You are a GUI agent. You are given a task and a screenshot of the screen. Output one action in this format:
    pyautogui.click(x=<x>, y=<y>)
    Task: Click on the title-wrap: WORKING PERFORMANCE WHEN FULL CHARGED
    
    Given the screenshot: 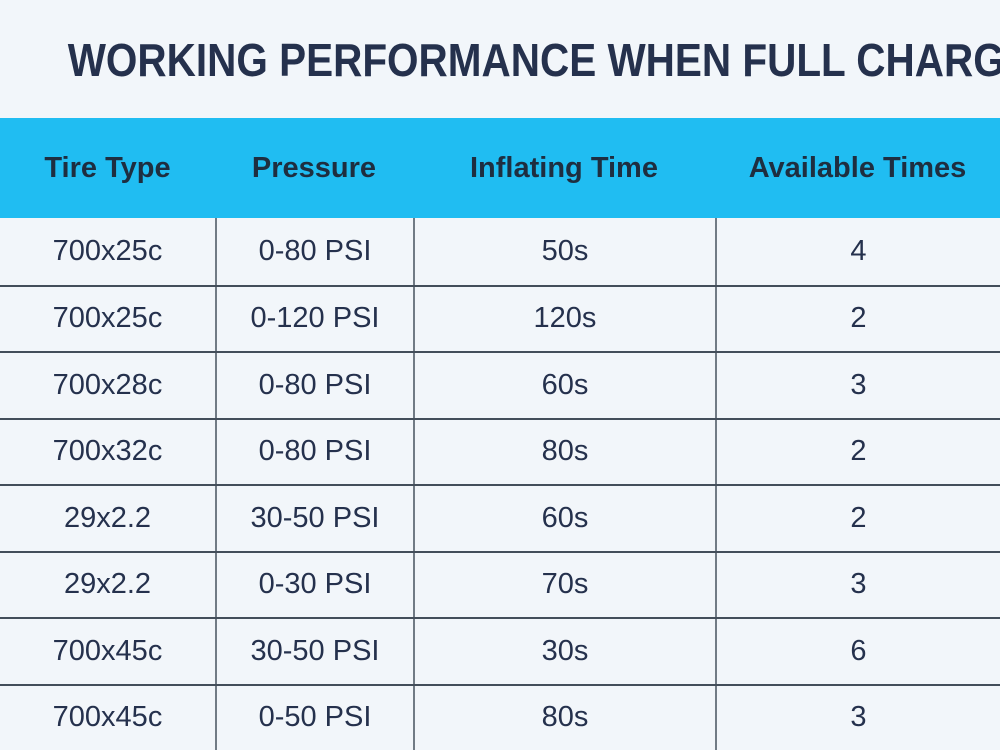 What is the action you would take?
    pyautogui.click(x=500, y=60)
    